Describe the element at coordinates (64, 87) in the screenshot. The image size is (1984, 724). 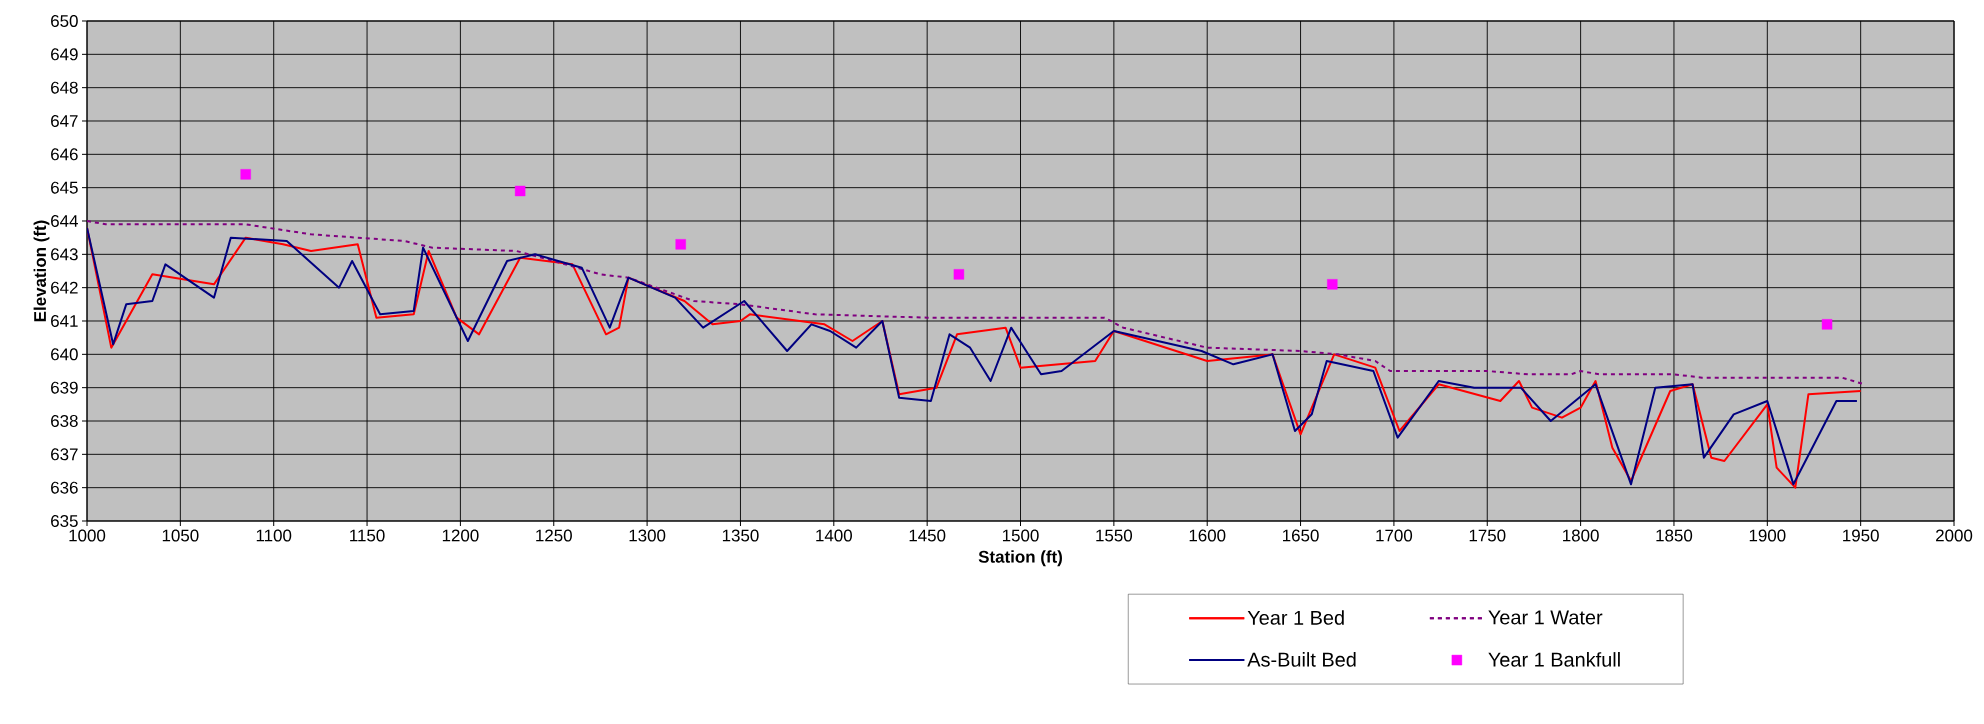
I see `y-tick-label: 648` at that location.